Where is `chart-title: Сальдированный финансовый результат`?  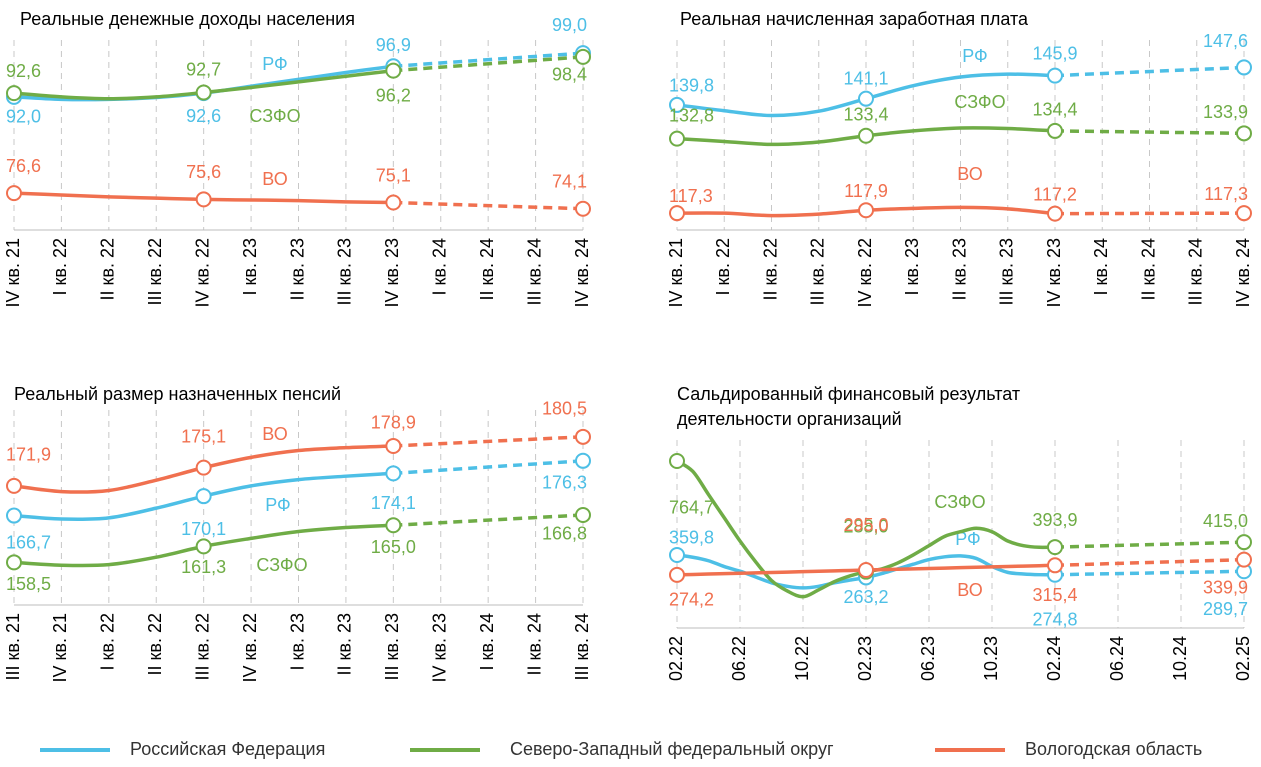
chart-title: Сальдированный финансовый результат is located at coordinates (848, 394).